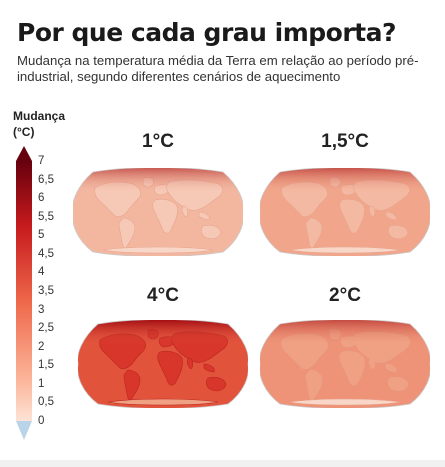  What do you see at coordinates (41, 383) in the screenshot?
I see `scale-tick-label: 1` at bounding box center [41, 383].